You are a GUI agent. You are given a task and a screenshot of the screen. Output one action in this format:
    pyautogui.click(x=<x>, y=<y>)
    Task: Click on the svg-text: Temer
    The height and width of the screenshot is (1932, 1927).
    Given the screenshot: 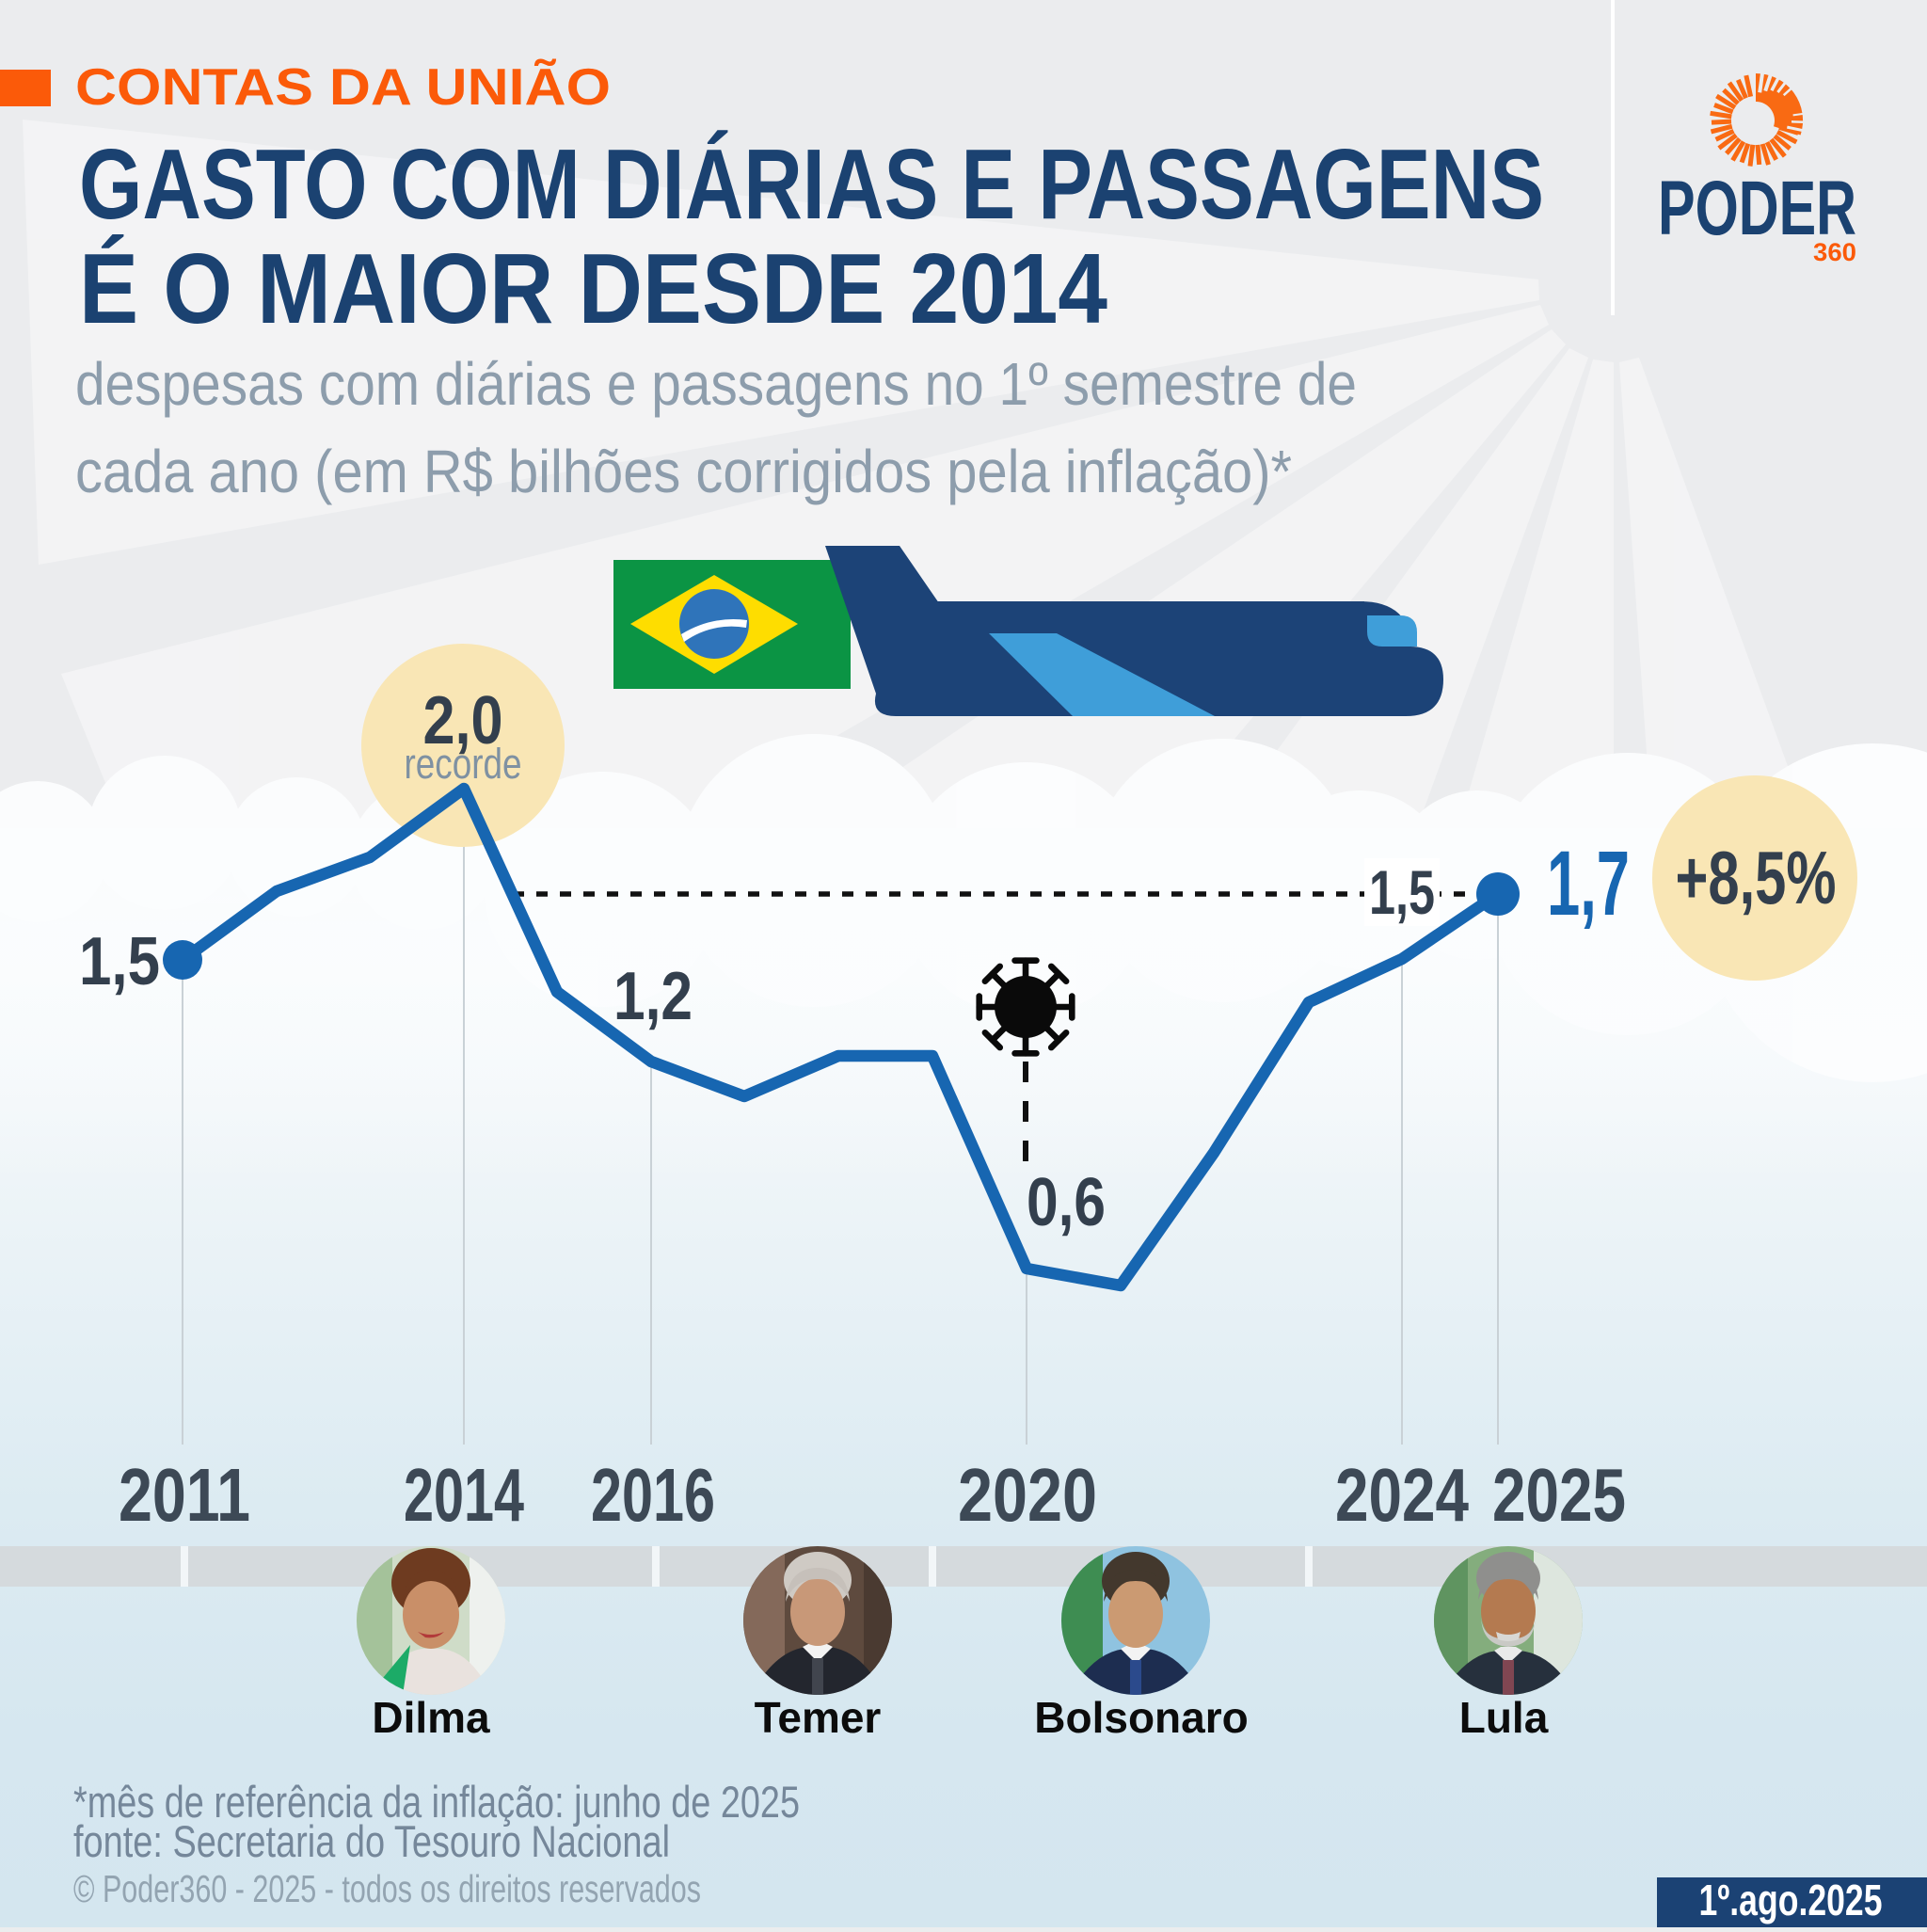 What is the action you would take?
    pyautogui.click(x=818, y=1717)
    